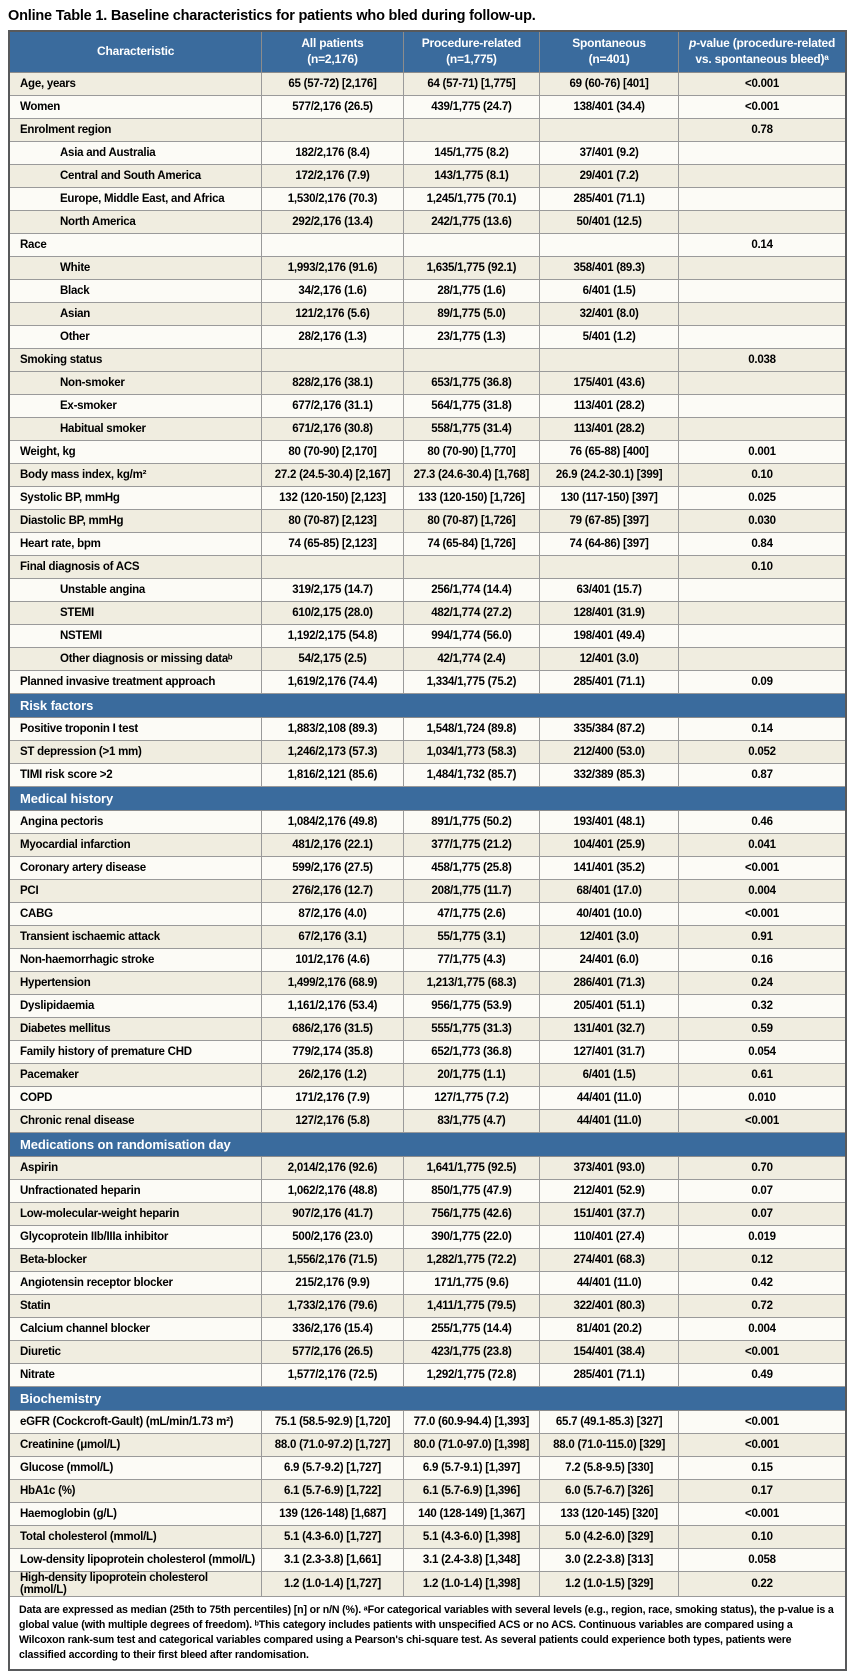 This screenshot has height=1671, width=855. What do you see at coordinates (427, 705) in the screenshot?
I see `section-header-label: Risk factors` at bounding box center [427, 705].